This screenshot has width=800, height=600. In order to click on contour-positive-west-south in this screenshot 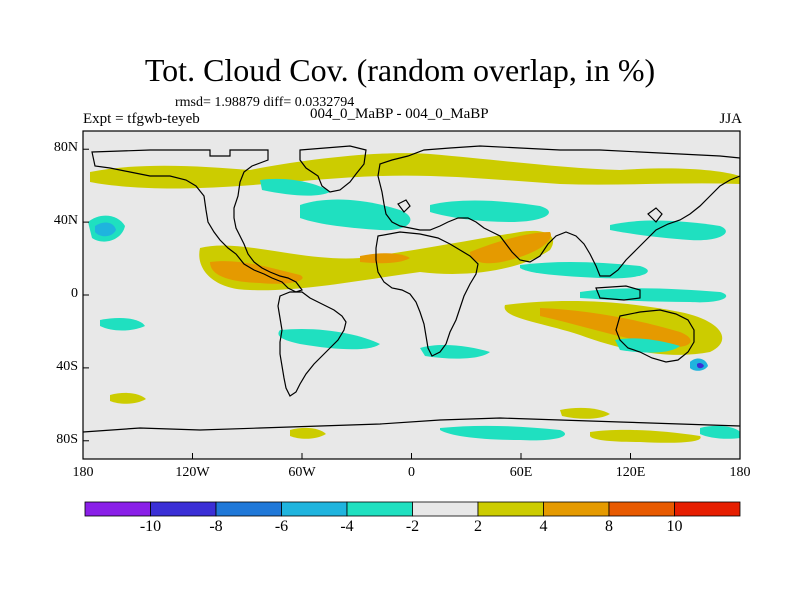, I will do `click(308, 433)`.